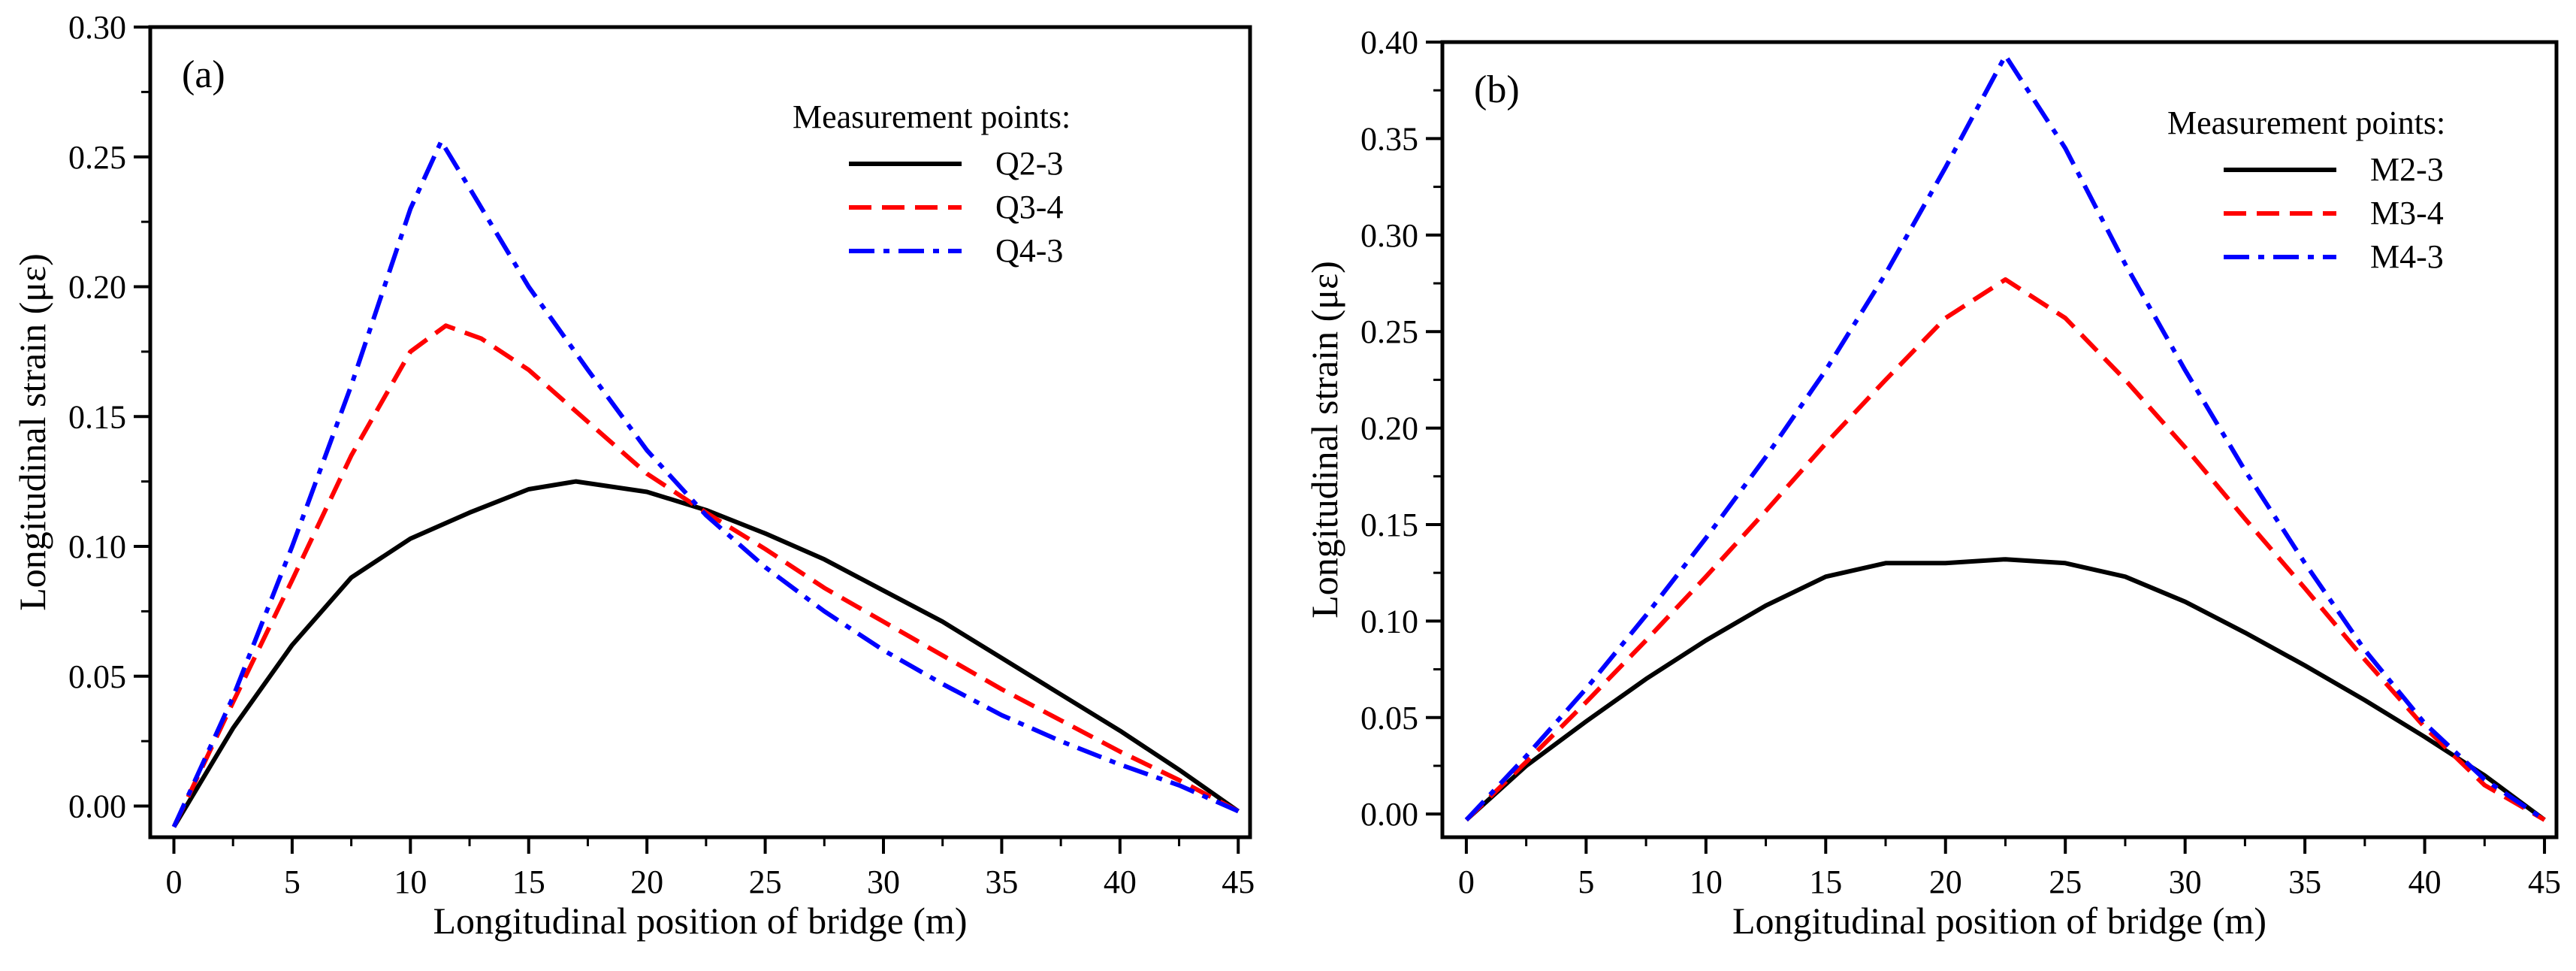 The width and height of the screenshot is (2576, 971). What do you see at coordinates (2306, 189) in the screenshot?
I see `legend: Measurement points: M2-3 M3-4 M4-3` at bounding box center [2306, 189].